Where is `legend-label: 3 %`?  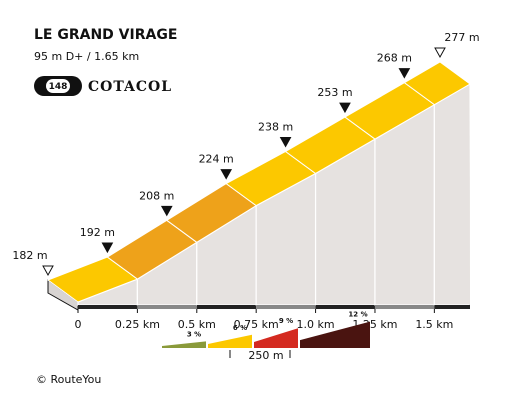
legend-label: 3 % is located at coordinates (194, 334).